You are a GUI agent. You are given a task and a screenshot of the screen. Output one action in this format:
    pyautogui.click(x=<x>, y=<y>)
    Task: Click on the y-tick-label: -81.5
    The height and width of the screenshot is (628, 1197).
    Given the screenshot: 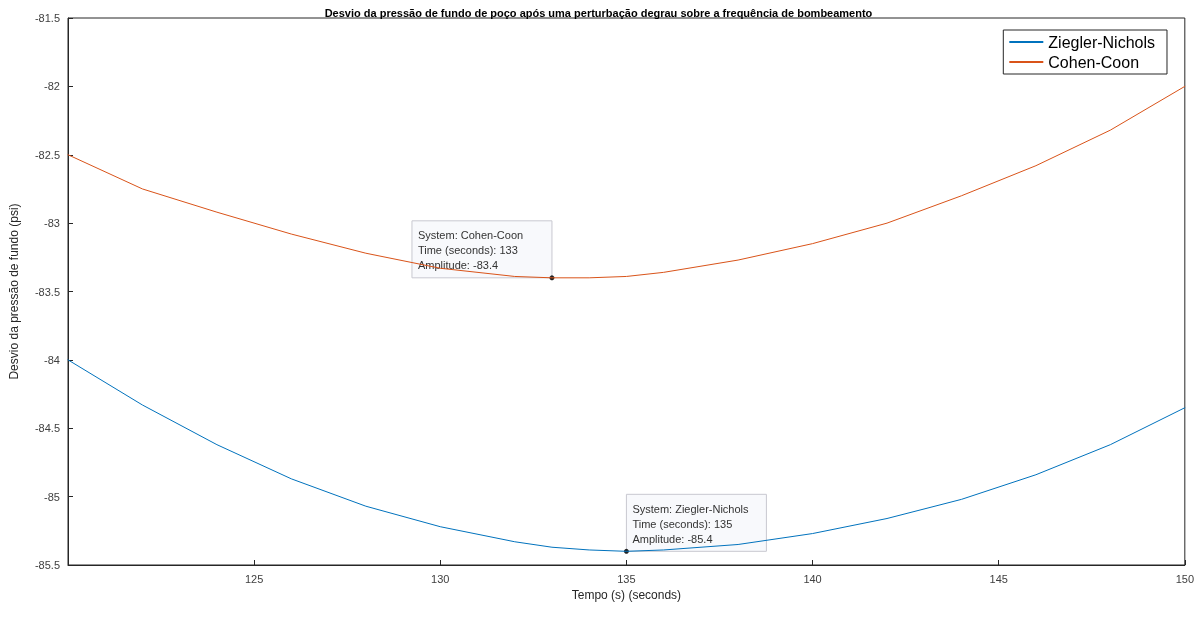 What is the action you would take?
    pyautogui.click(x=47, y=18)
    